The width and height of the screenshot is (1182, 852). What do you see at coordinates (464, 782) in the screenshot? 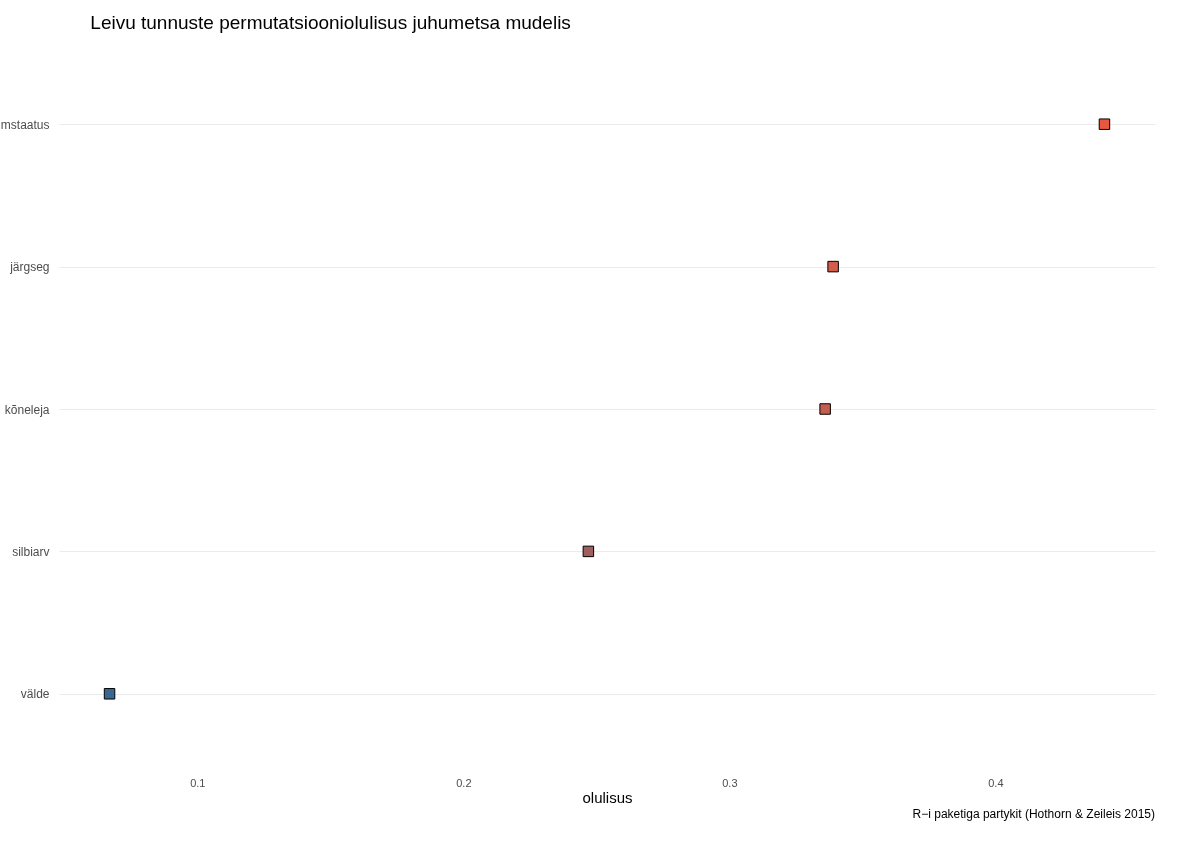
I see `x-tick-label: 0.2` at bounding box center [464, 782].